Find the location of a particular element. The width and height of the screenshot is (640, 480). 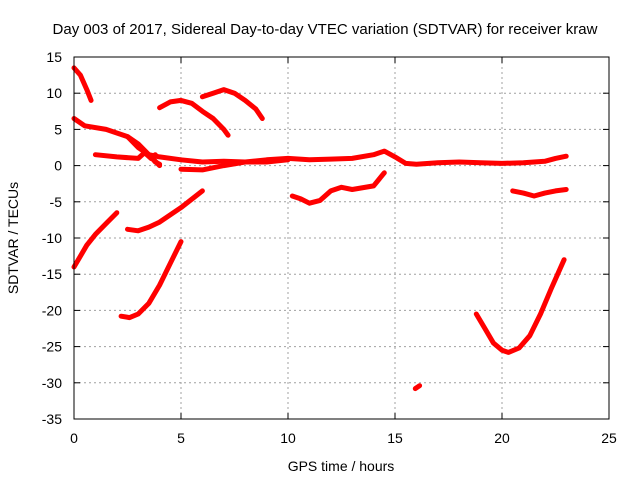

y-tick-label: -10 is located at coordinates (52, 238).